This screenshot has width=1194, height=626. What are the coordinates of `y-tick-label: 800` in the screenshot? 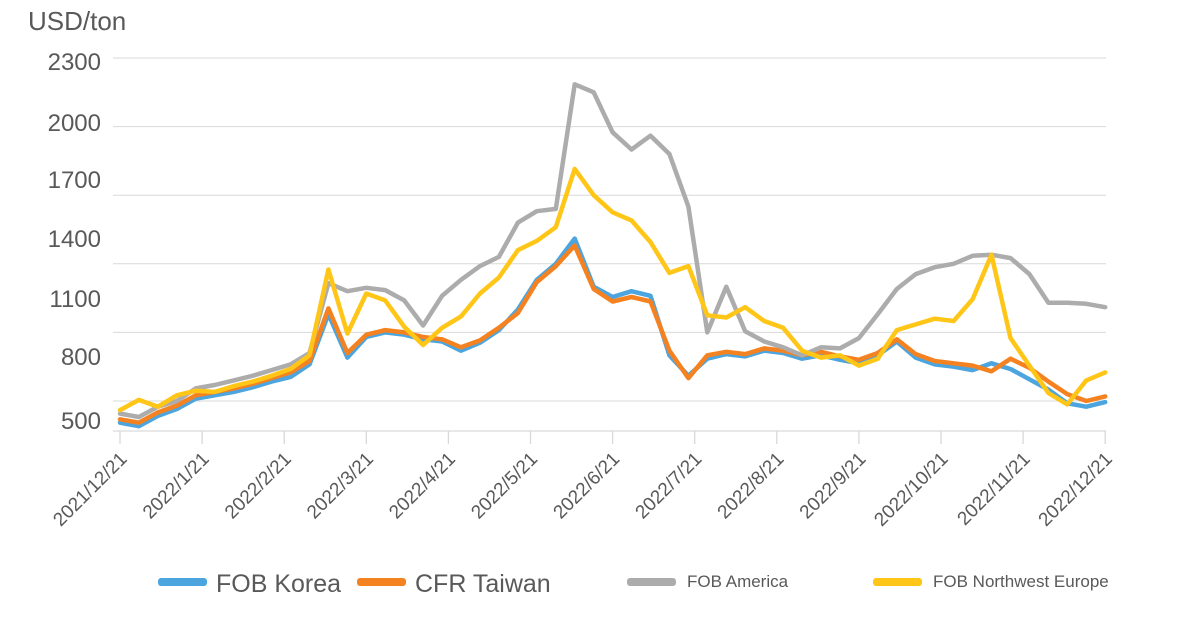 It's located at (81, 357).